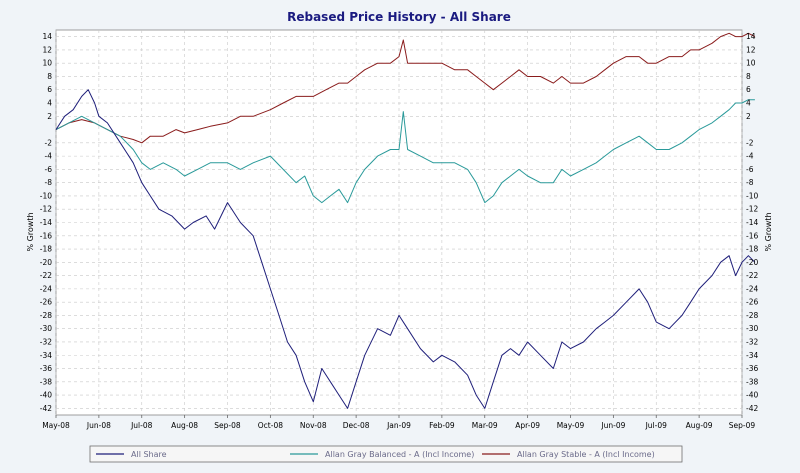 This screenshot has height=473, width=800. What do you see at coordinates (98, 425) in the screenshot?
I see `x-tick-label: Jun-08` at bounding box center [98, 425].